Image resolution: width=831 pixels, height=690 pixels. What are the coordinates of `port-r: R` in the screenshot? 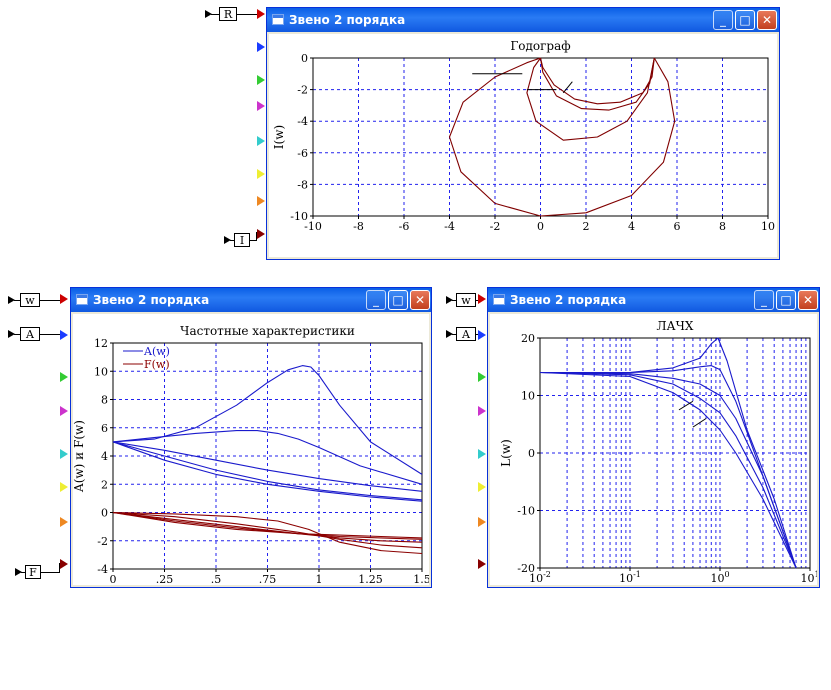 It's located at (228, 14).